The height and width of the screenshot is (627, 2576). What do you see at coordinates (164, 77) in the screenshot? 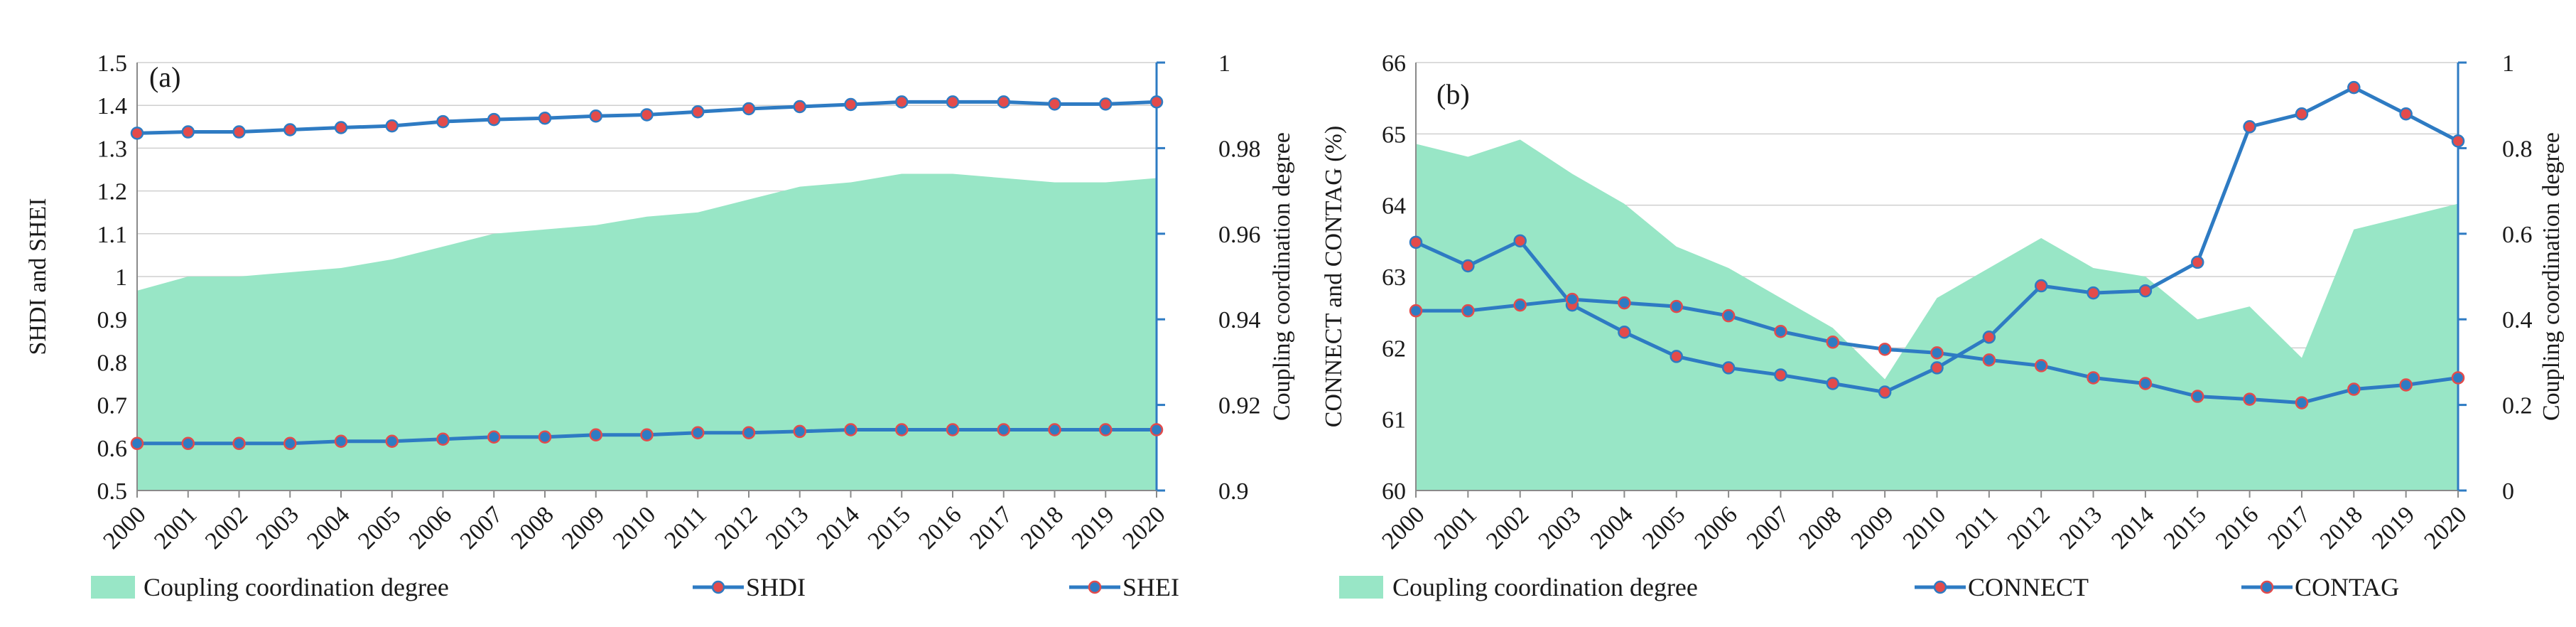
I see `panel-label: (a)` at bounding box center [164, 77].